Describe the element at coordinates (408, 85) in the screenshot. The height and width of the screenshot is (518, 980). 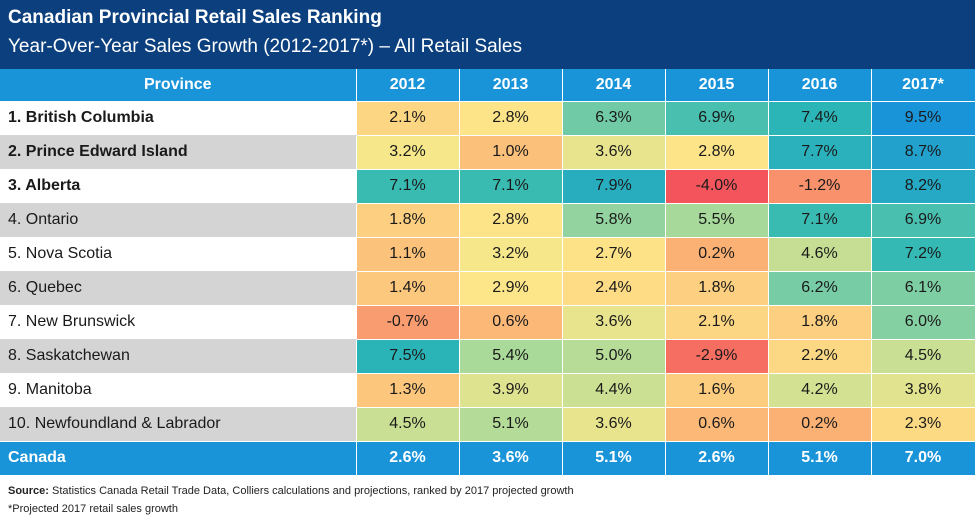
I see `column-header-2012: 2012` at that location.